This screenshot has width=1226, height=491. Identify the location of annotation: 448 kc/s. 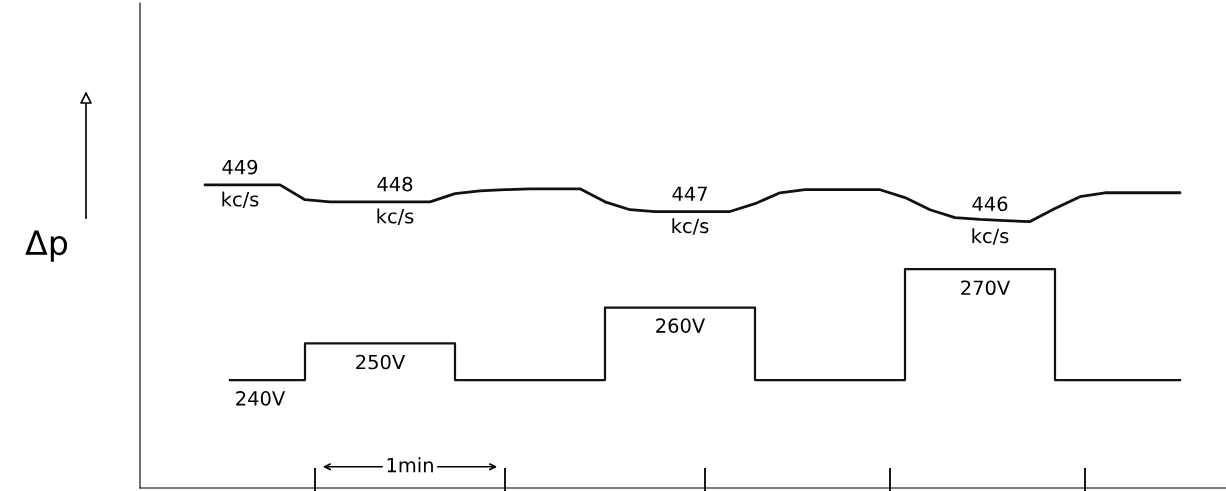
(395, 201).